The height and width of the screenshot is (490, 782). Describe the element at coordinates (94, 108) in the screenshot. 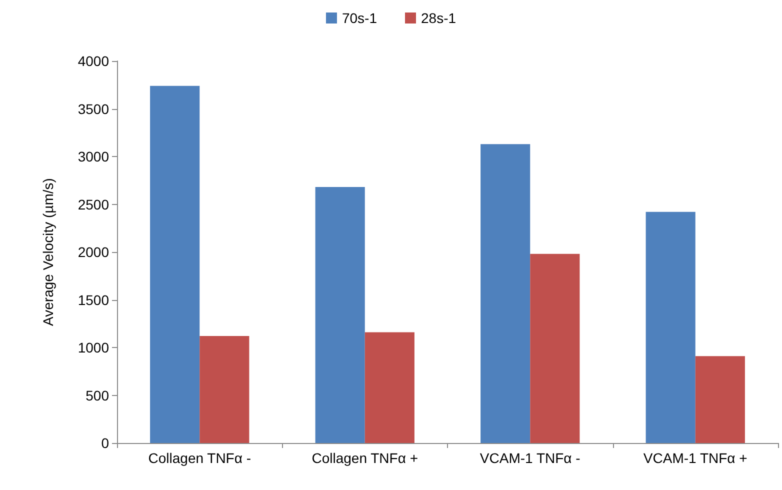

I see `y-tick-label: 3500` at that location.